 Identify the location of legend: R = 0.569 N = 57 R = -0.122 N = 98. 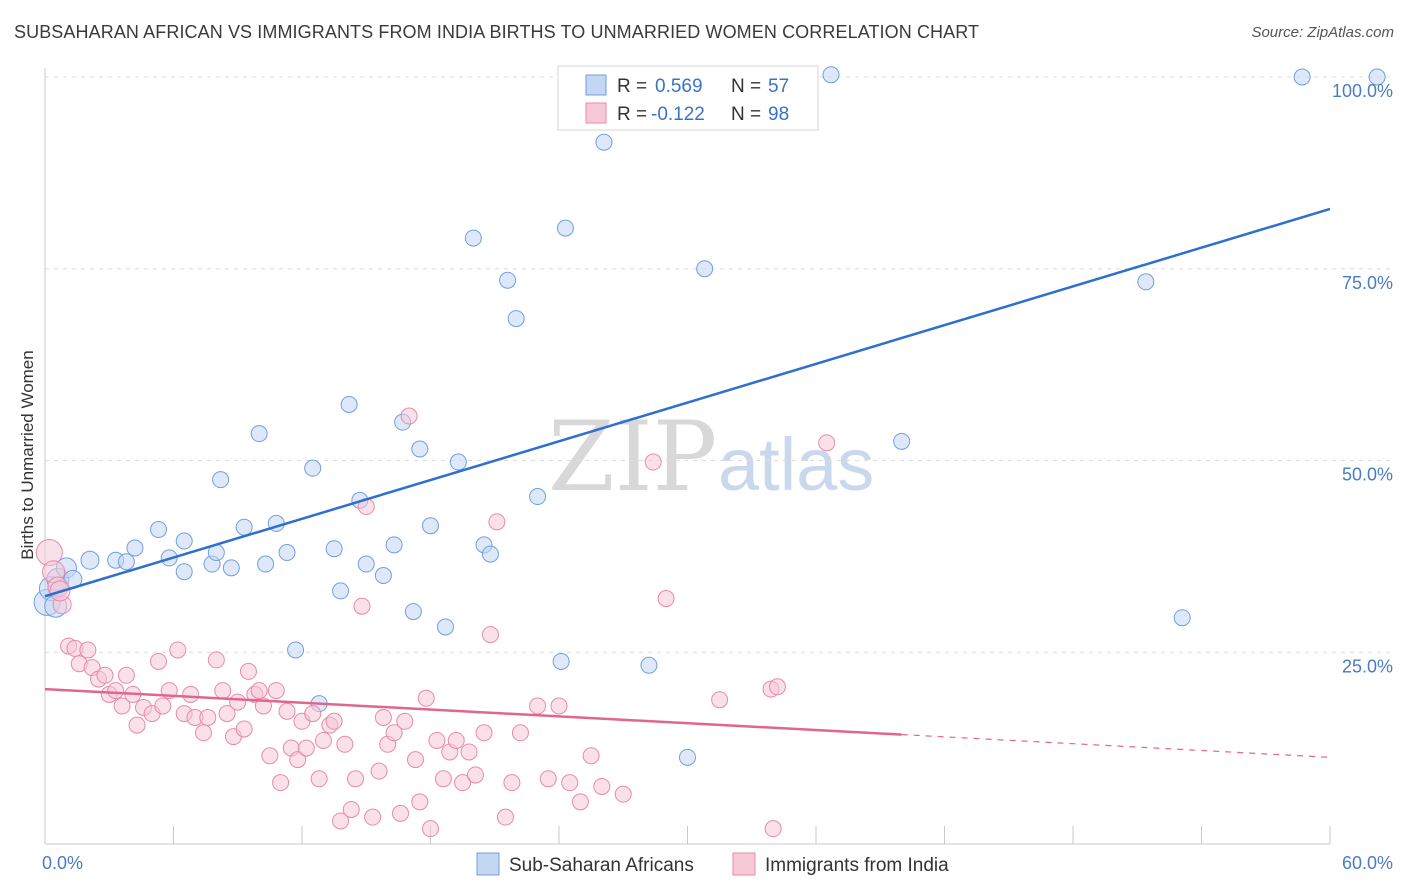
(688, 98).